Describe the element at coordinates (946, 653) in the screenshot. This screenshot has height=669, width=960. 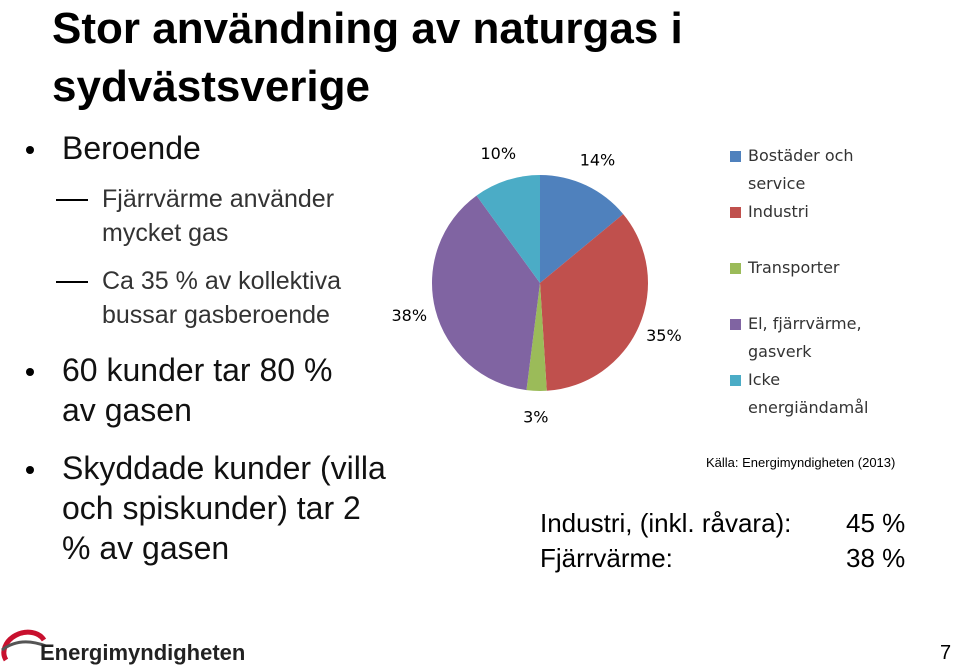
I see `page-number: 7` at that location.